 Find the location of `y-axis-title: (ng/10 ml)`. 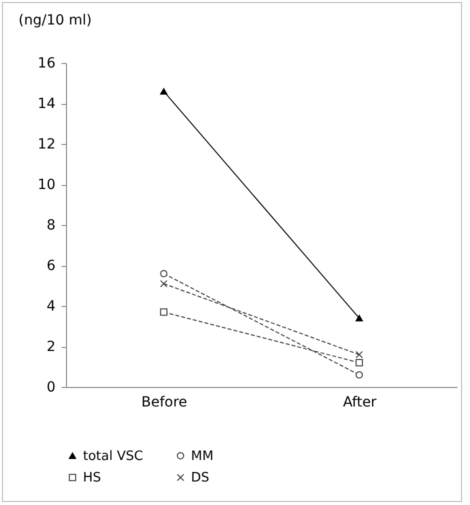

y-axis-title: (ng/10 ml) is located at coordinates (55, 20).